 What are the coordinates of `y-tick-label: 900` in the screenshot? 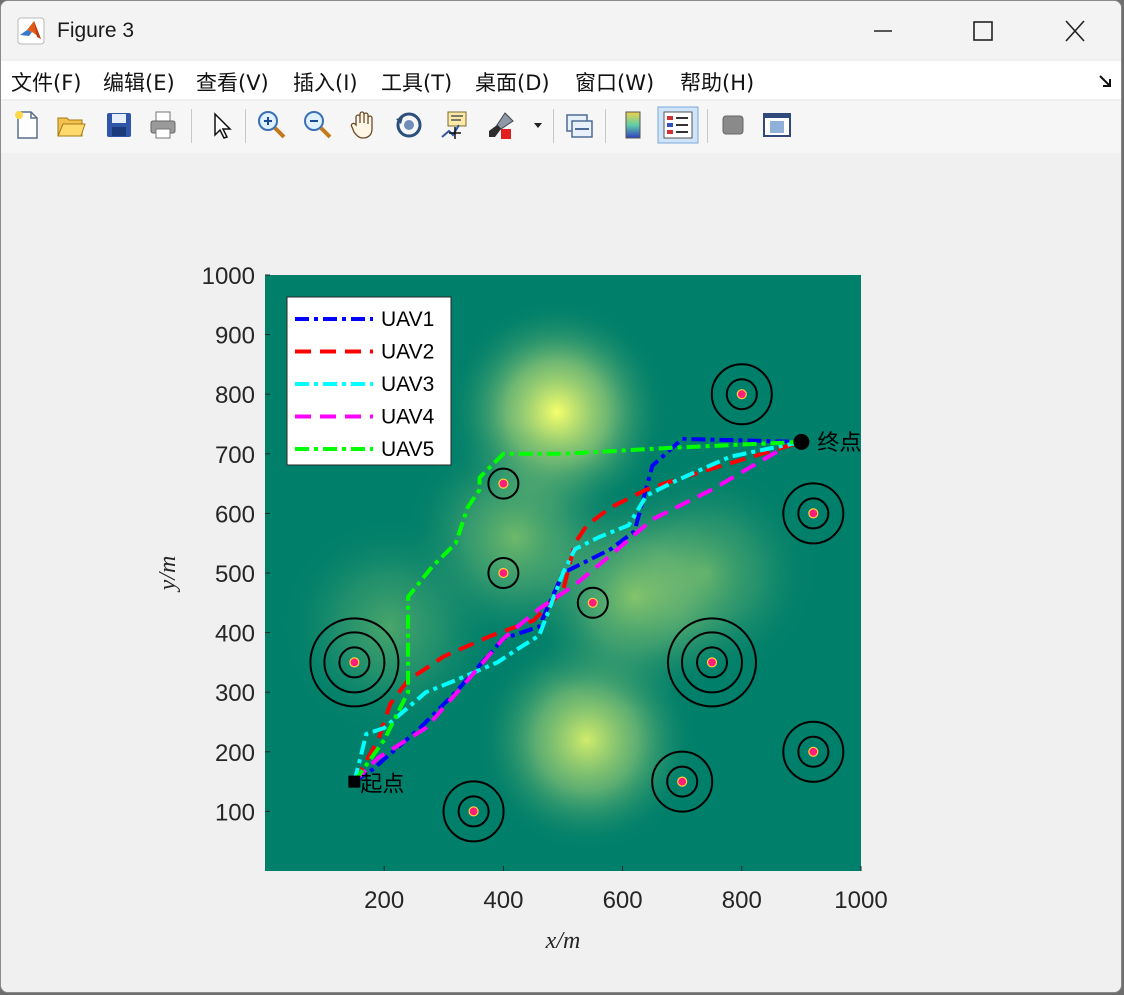 It's located at (235, 336).